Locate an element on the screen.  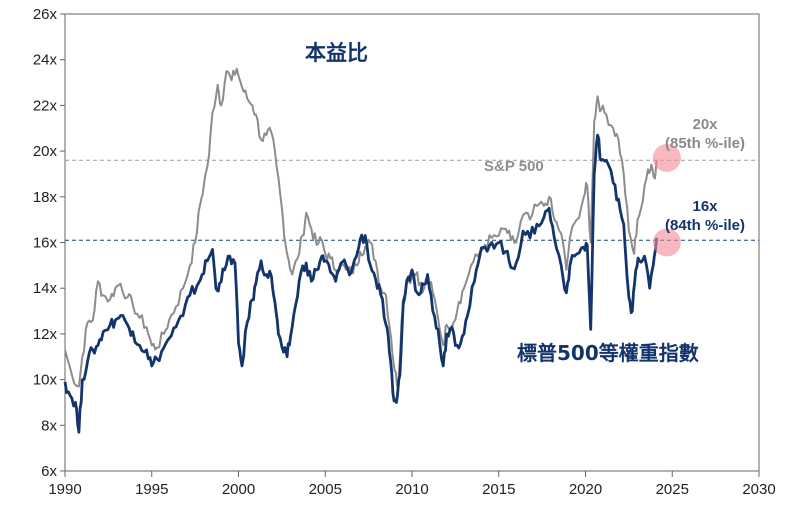
x-tick-label: 2030 is located at coordinates (758, 489).